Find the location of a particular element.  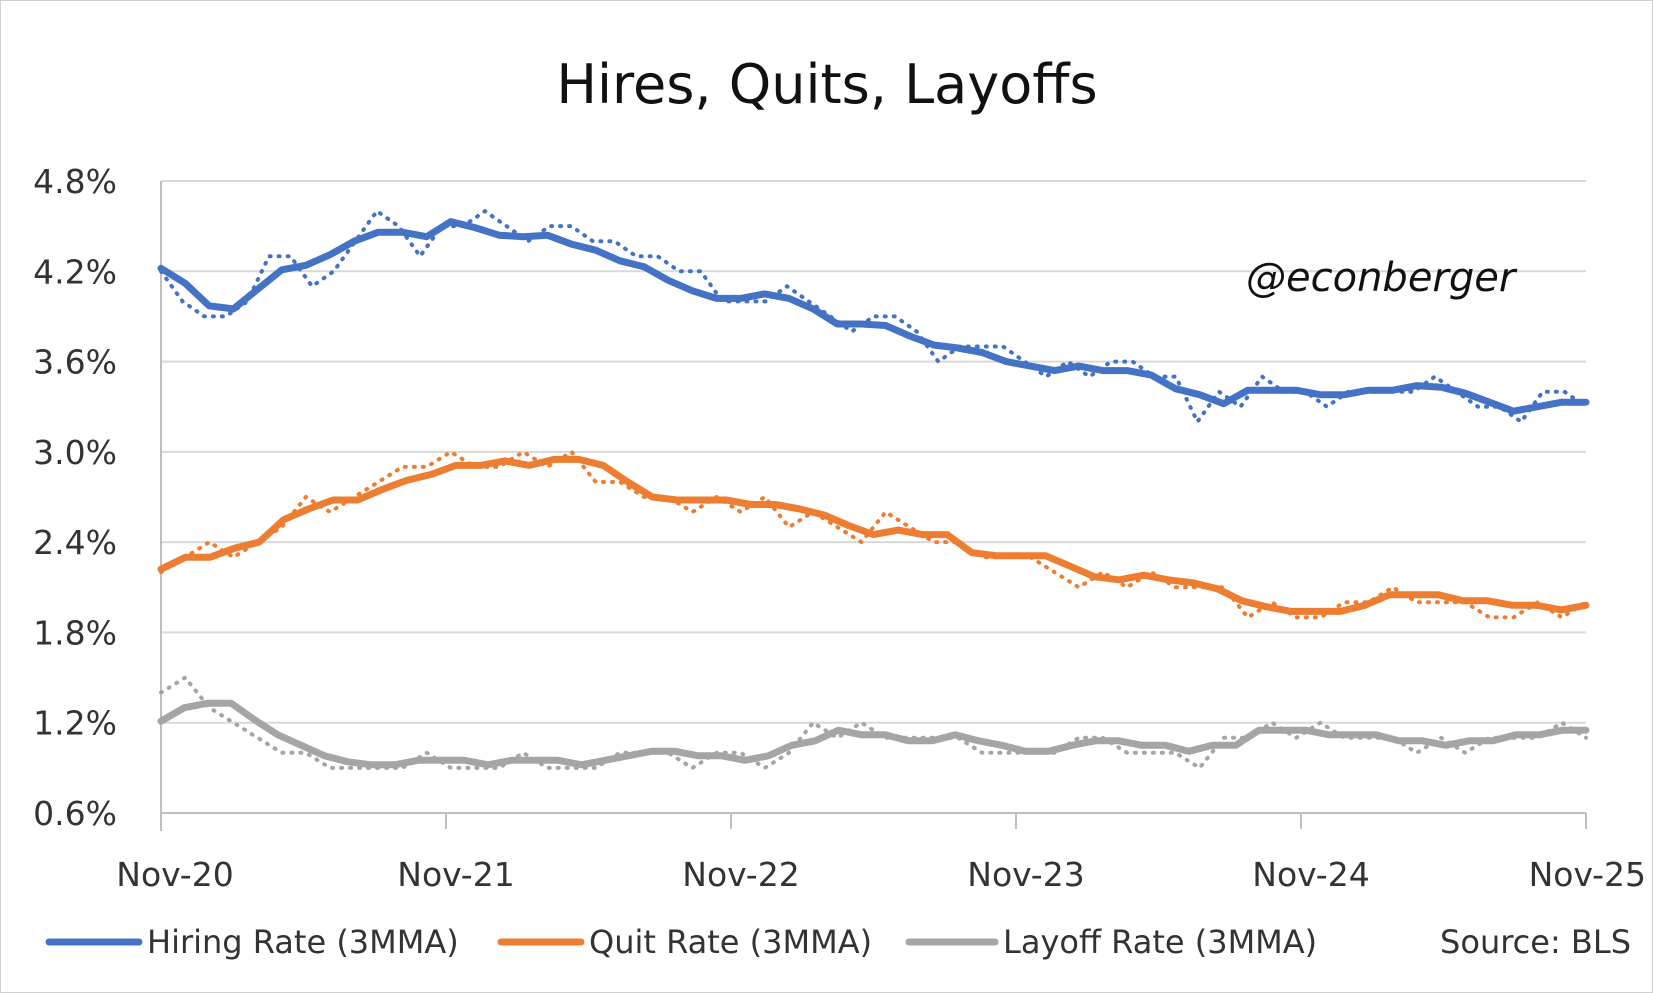

y-tick-label: 3.0% is located at coordinates (75, 452).